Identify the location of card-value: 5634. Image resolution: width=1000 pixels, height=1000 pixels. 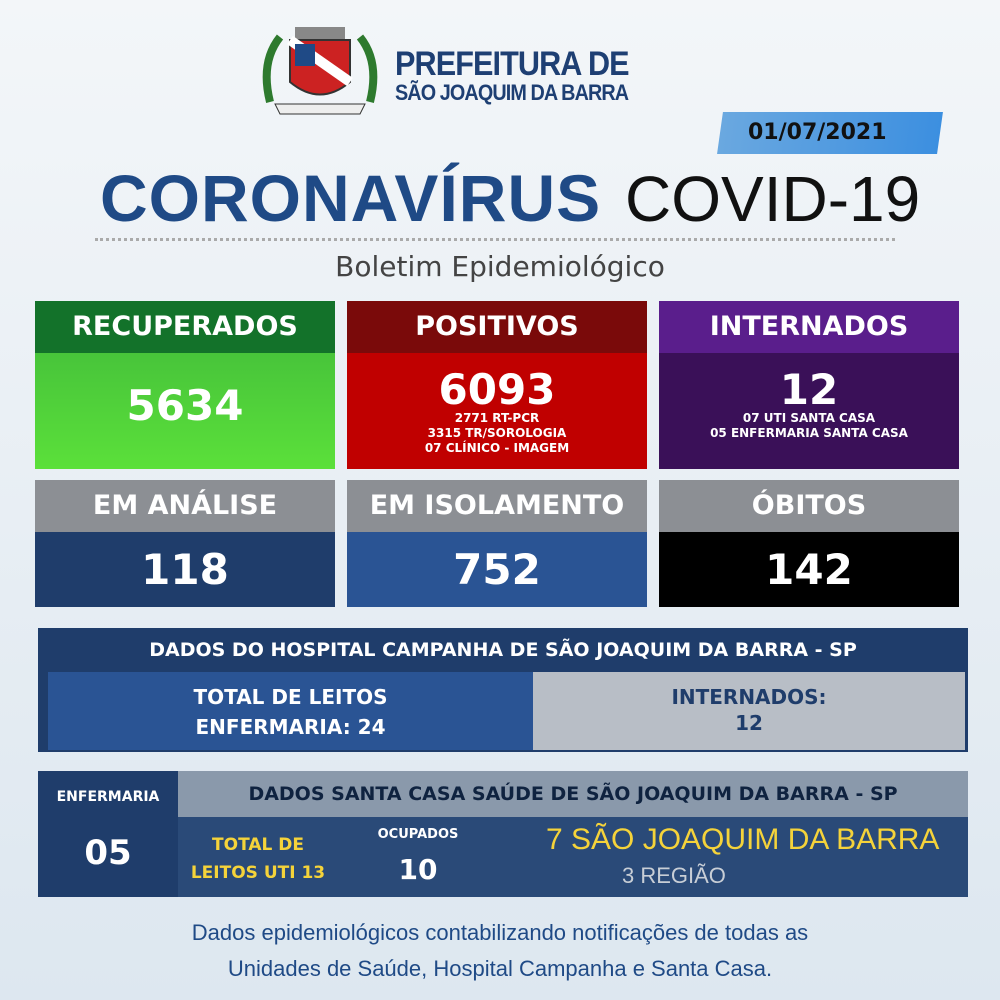
(185, 405).